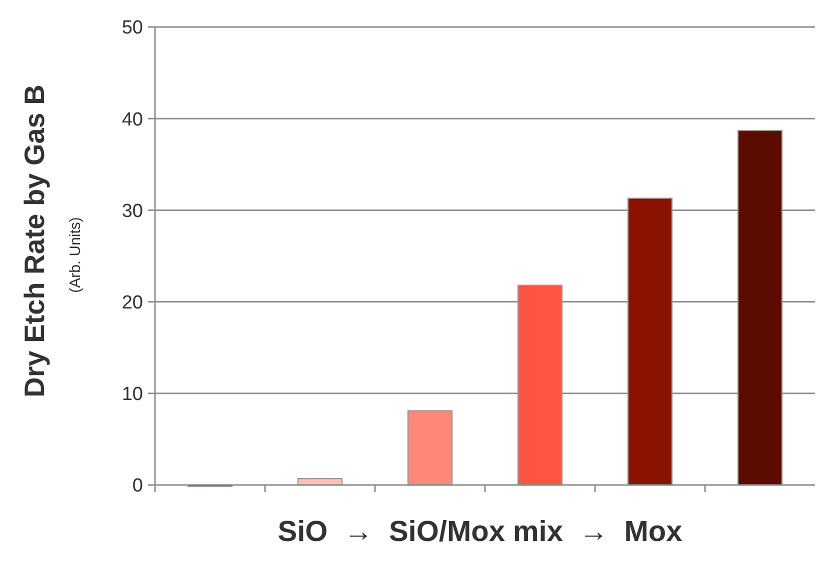 This screenshot has height=561, width=823. What do you see at coordinates (132, 395) in the screenshot?
I see `y-tick-label: 10` at bounding box center [132, 395].